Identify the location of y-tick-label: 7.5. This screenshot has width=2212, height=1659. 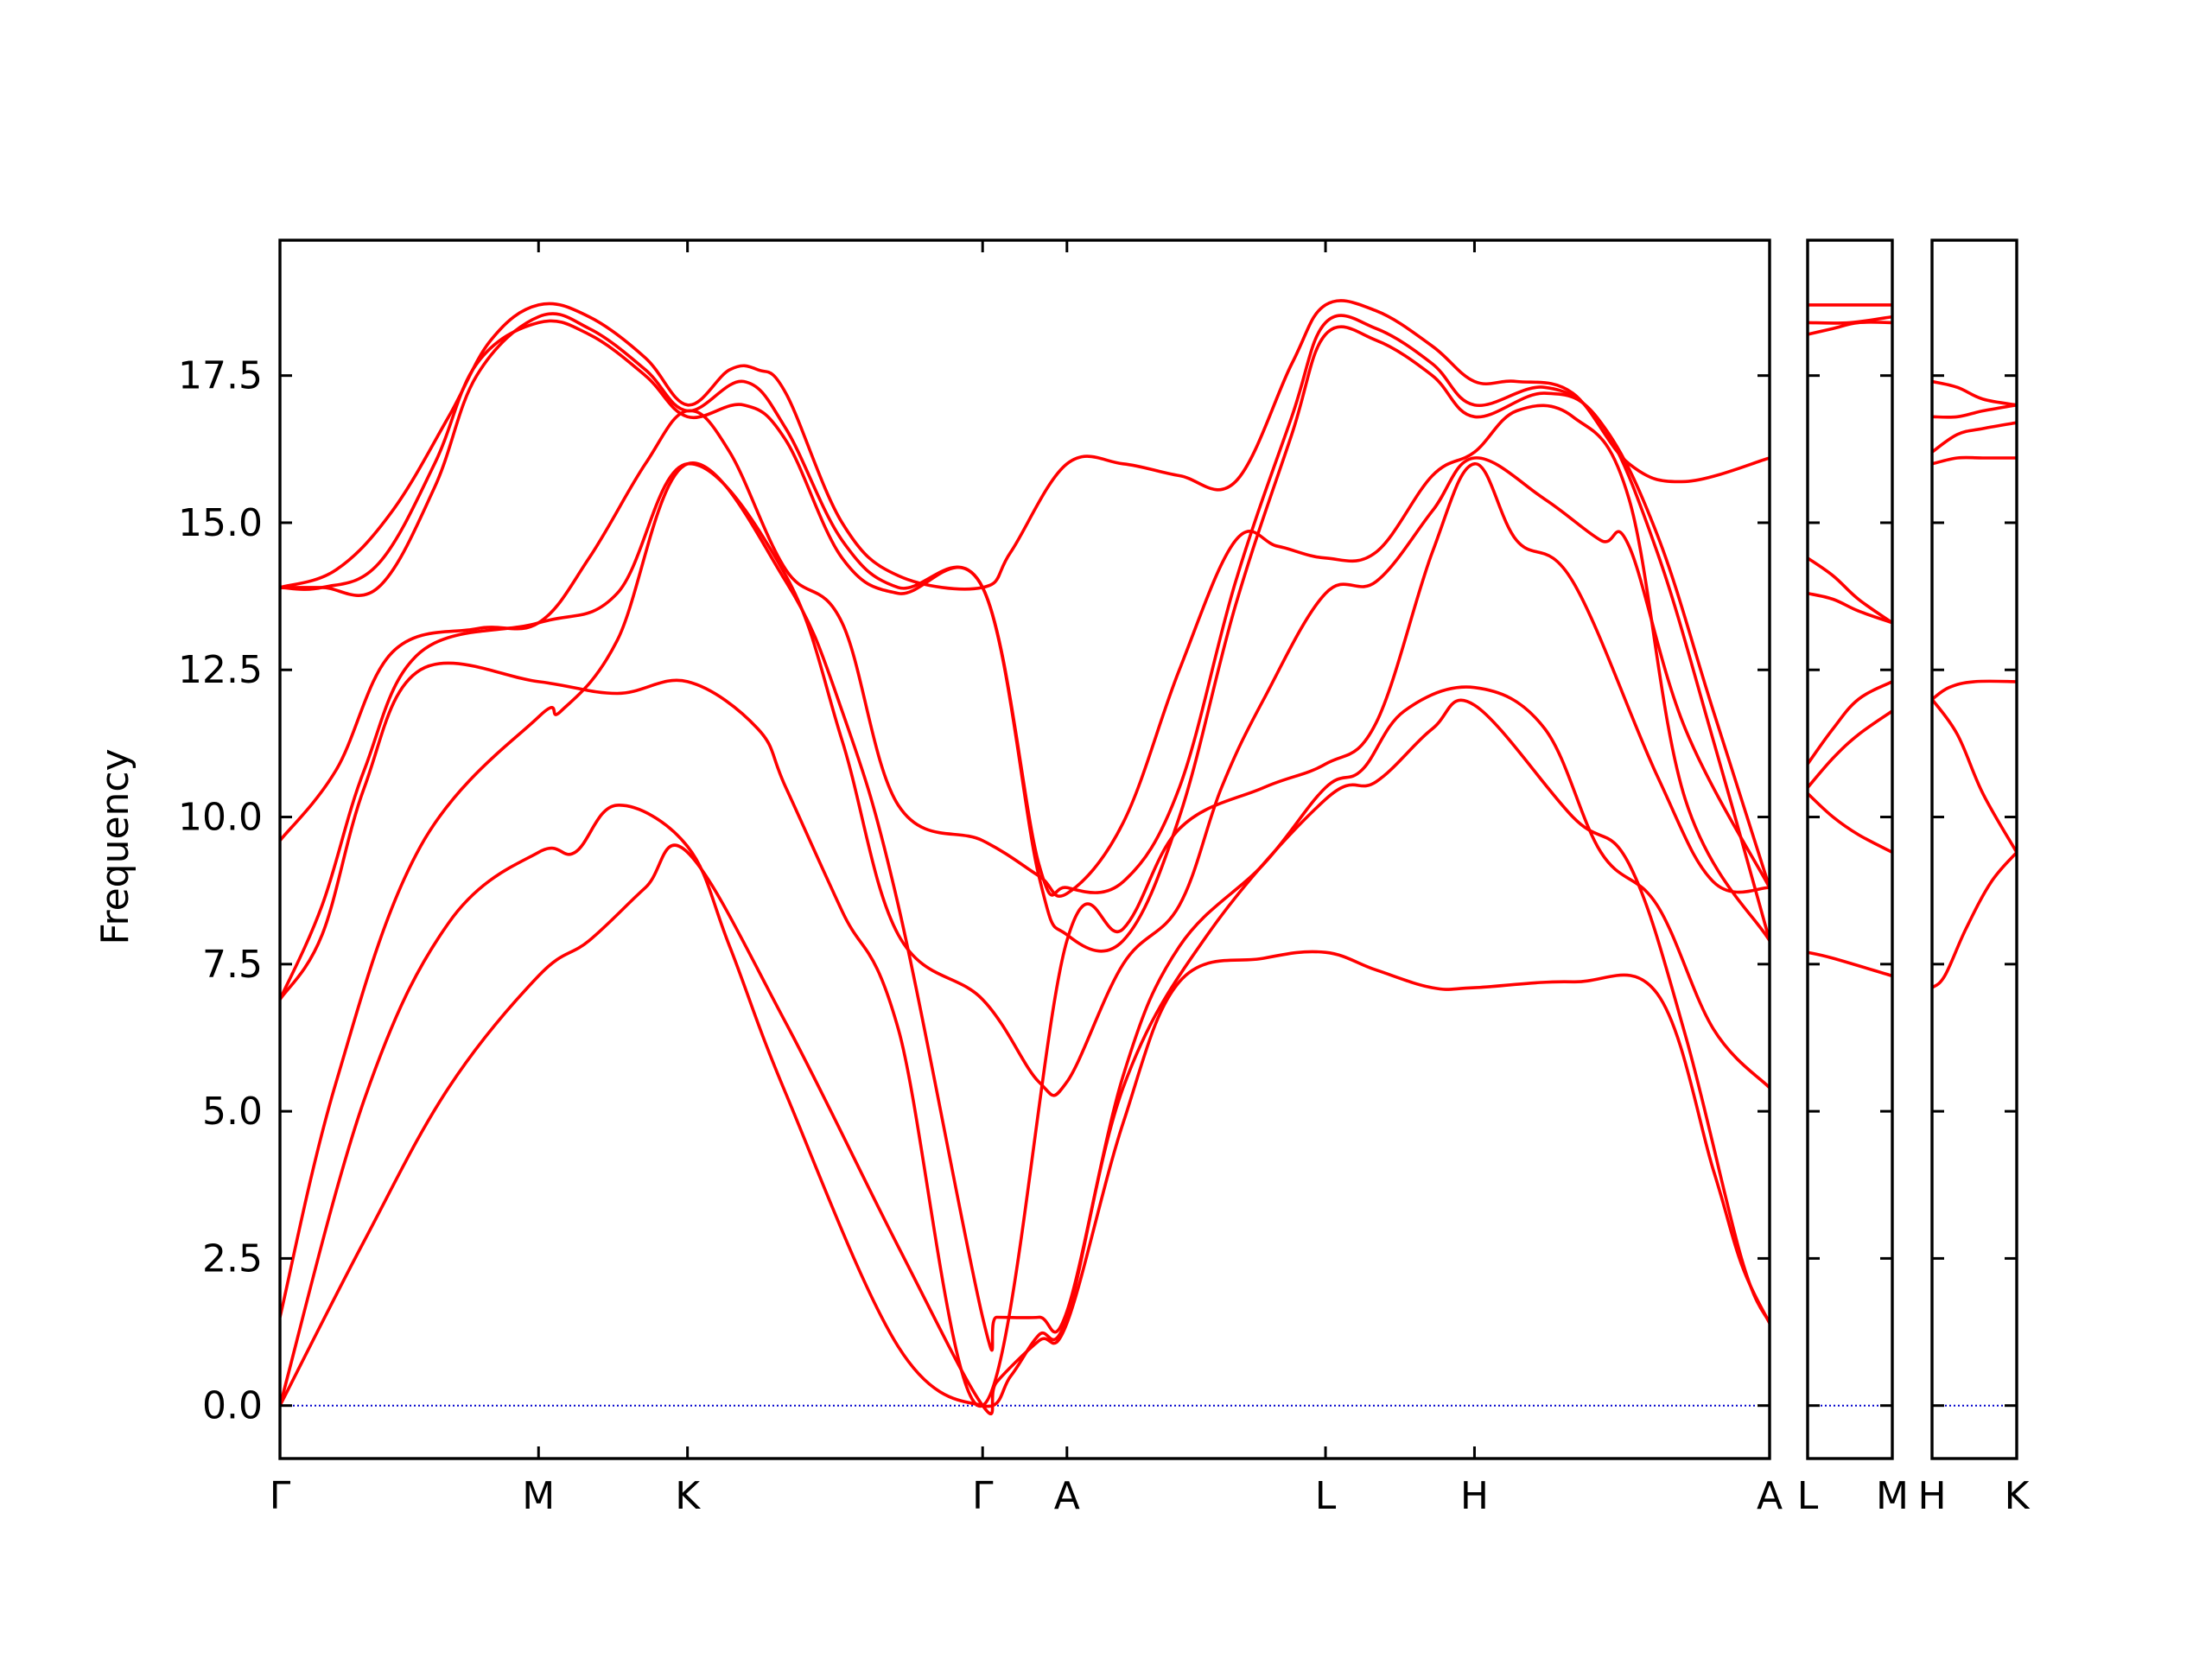
(232, 965).